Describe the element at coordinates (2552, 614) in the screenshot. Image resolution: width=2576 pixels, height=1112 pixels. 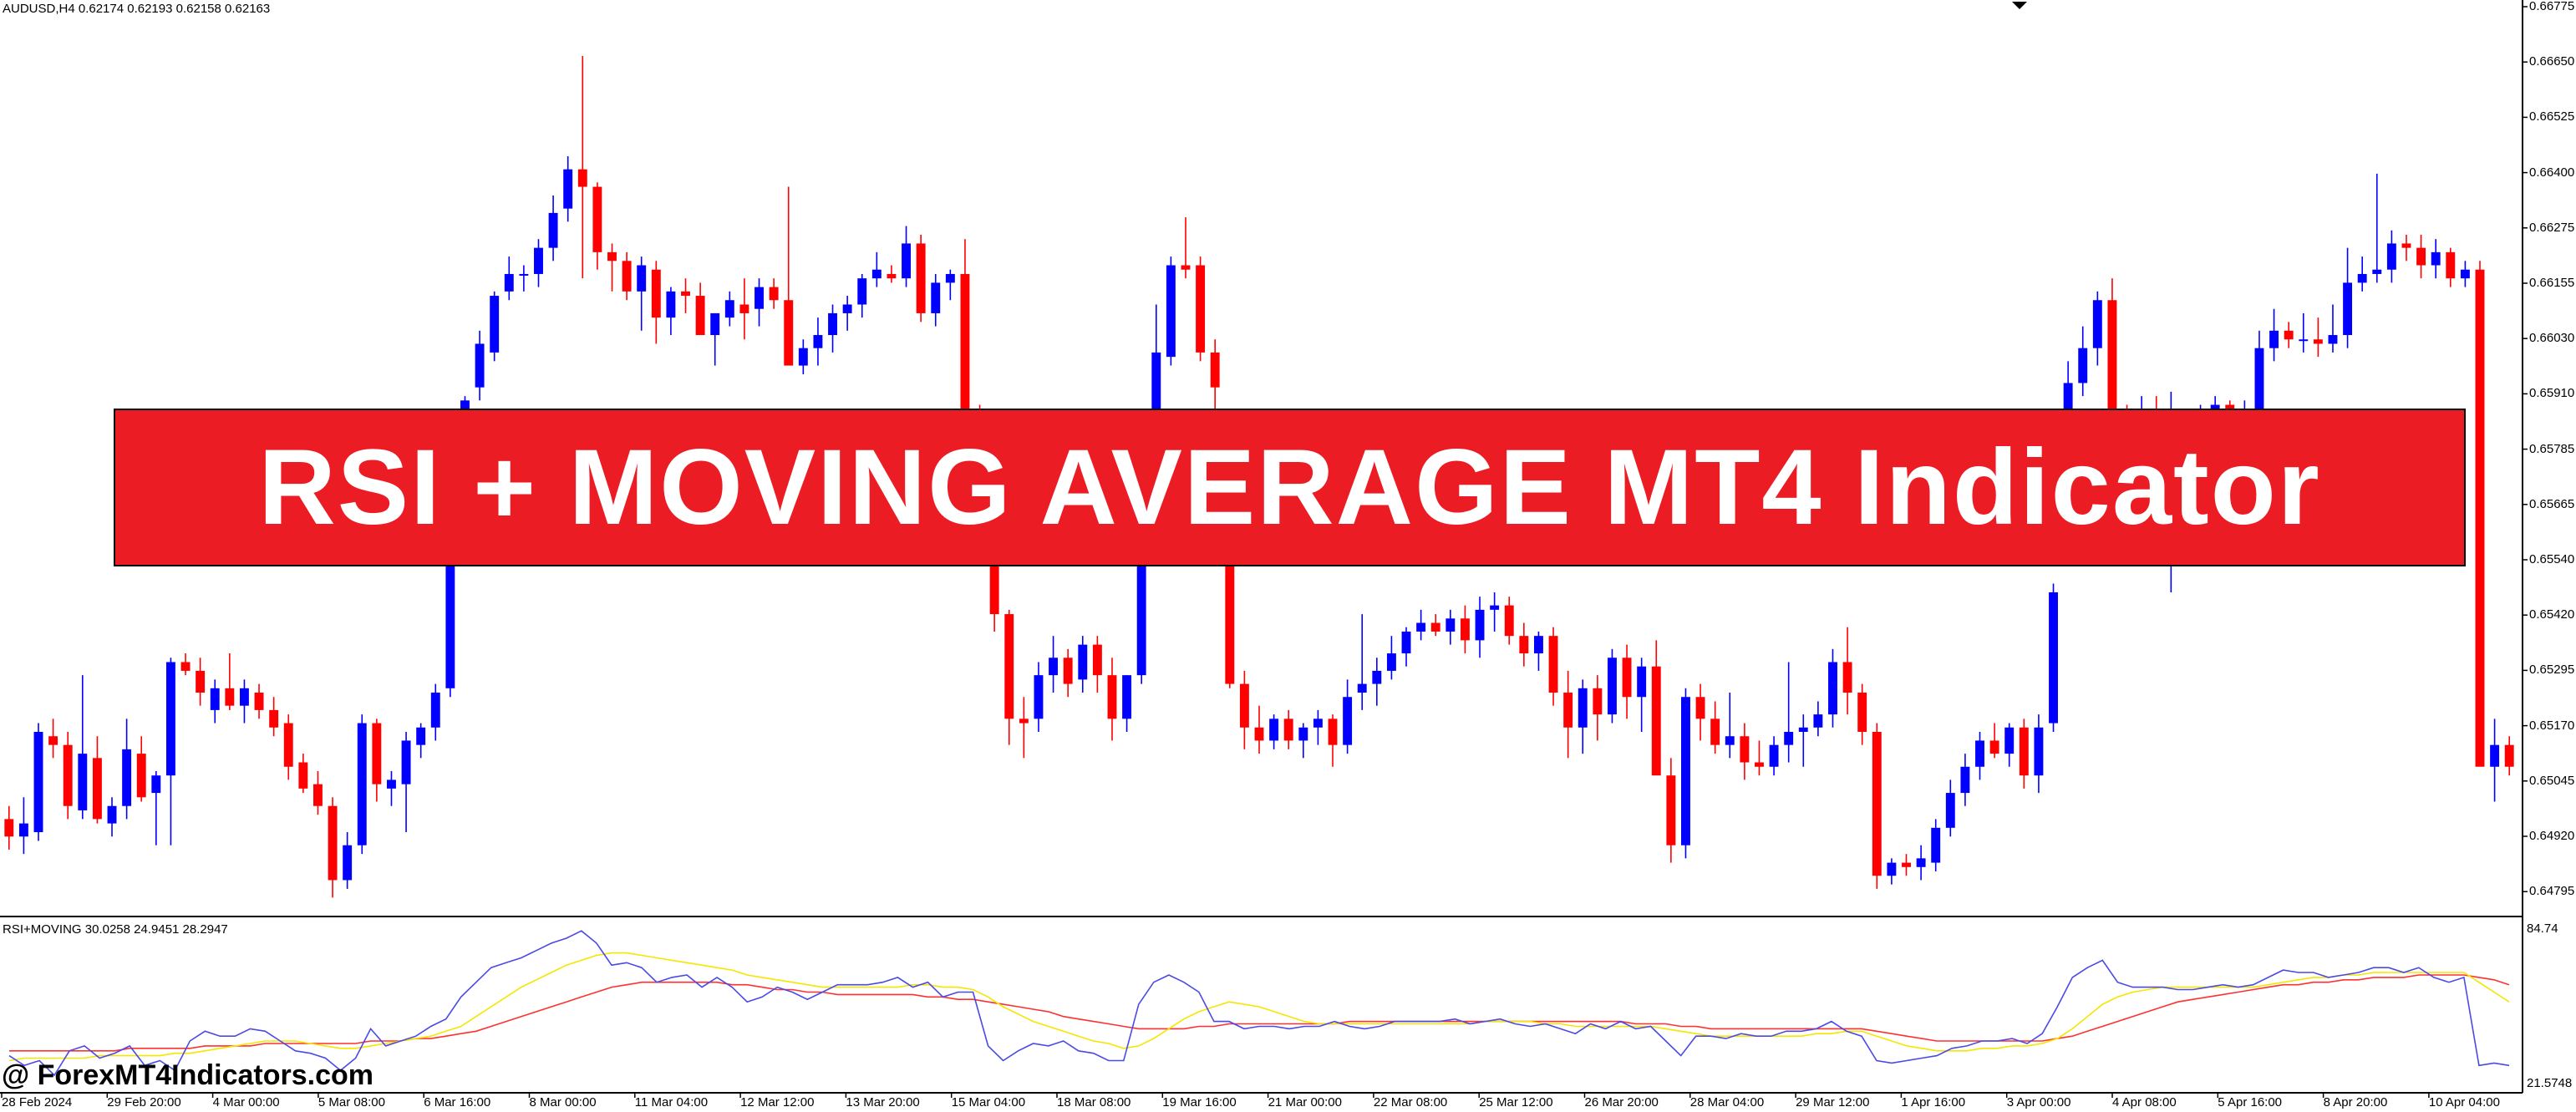
I see `price-label: 0.65420` at that location.